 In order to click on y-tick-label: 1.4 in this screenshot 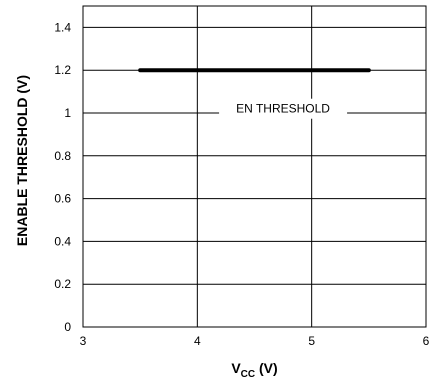, I will do `click(62, 27)`.